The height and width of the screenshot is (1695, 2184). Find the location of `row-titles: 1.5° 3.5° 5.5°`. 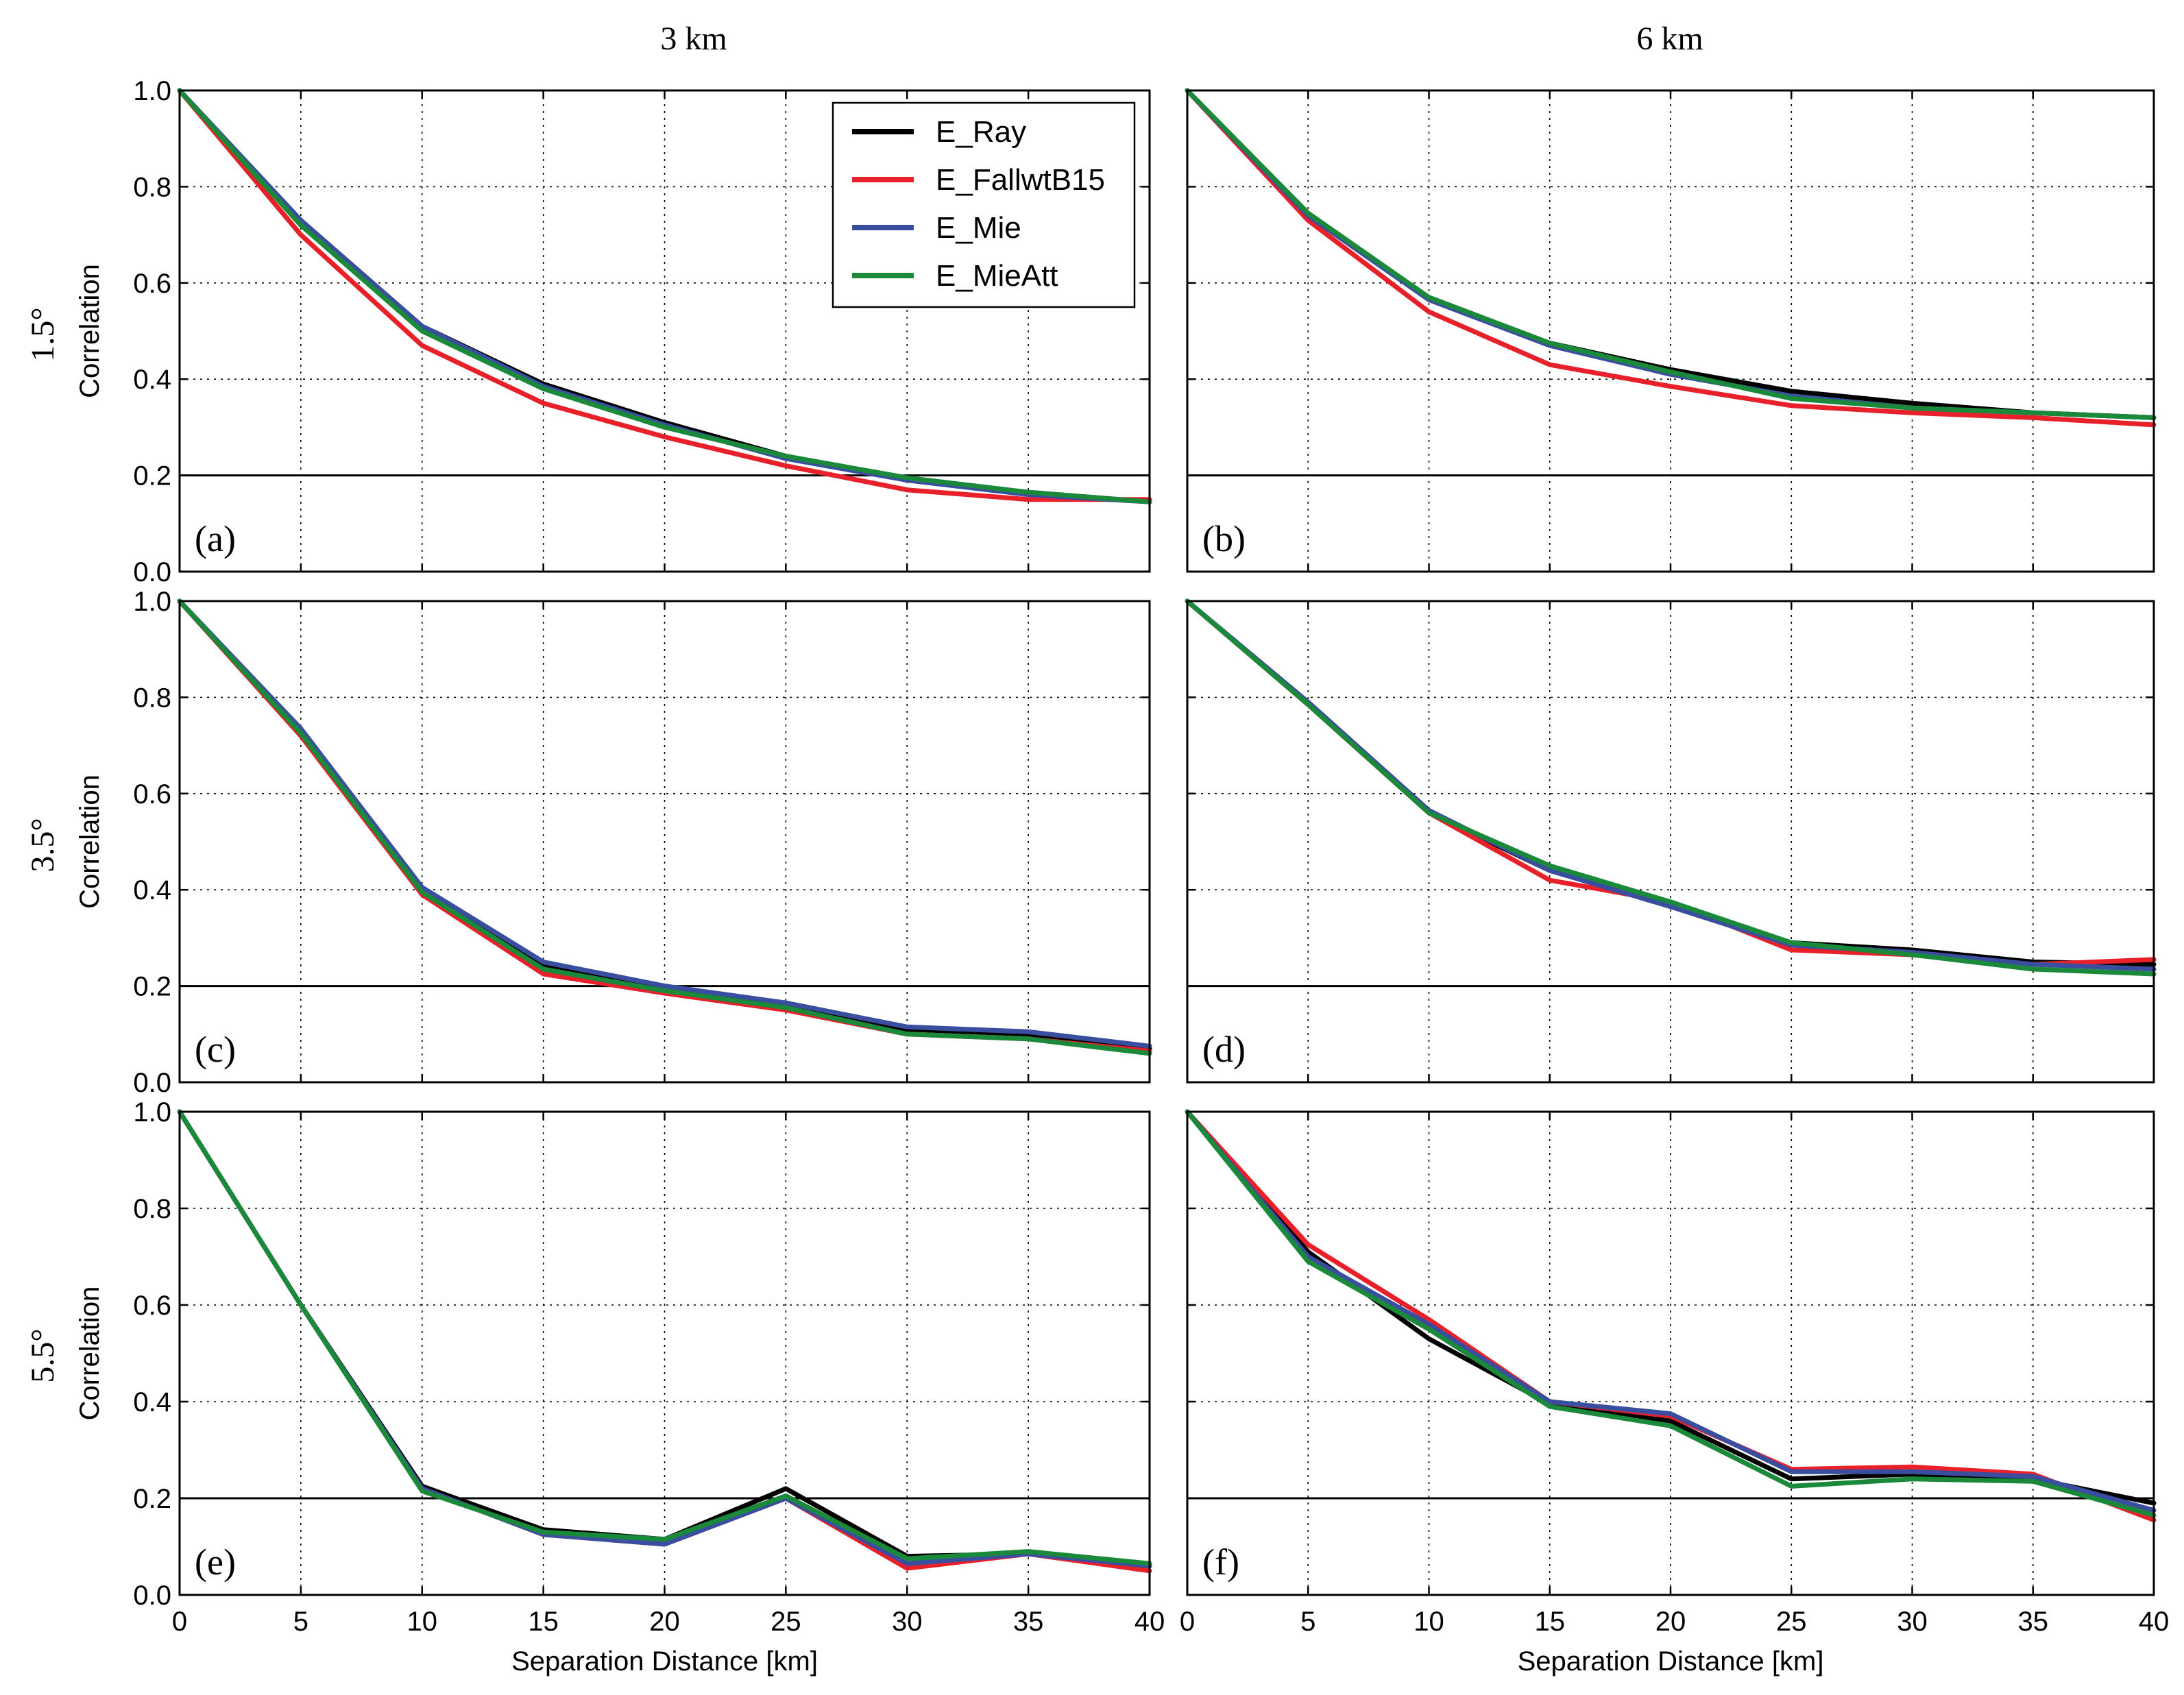

row-titles: 1.5° 3.5° 5.5° is located at coordinates (43, 845).